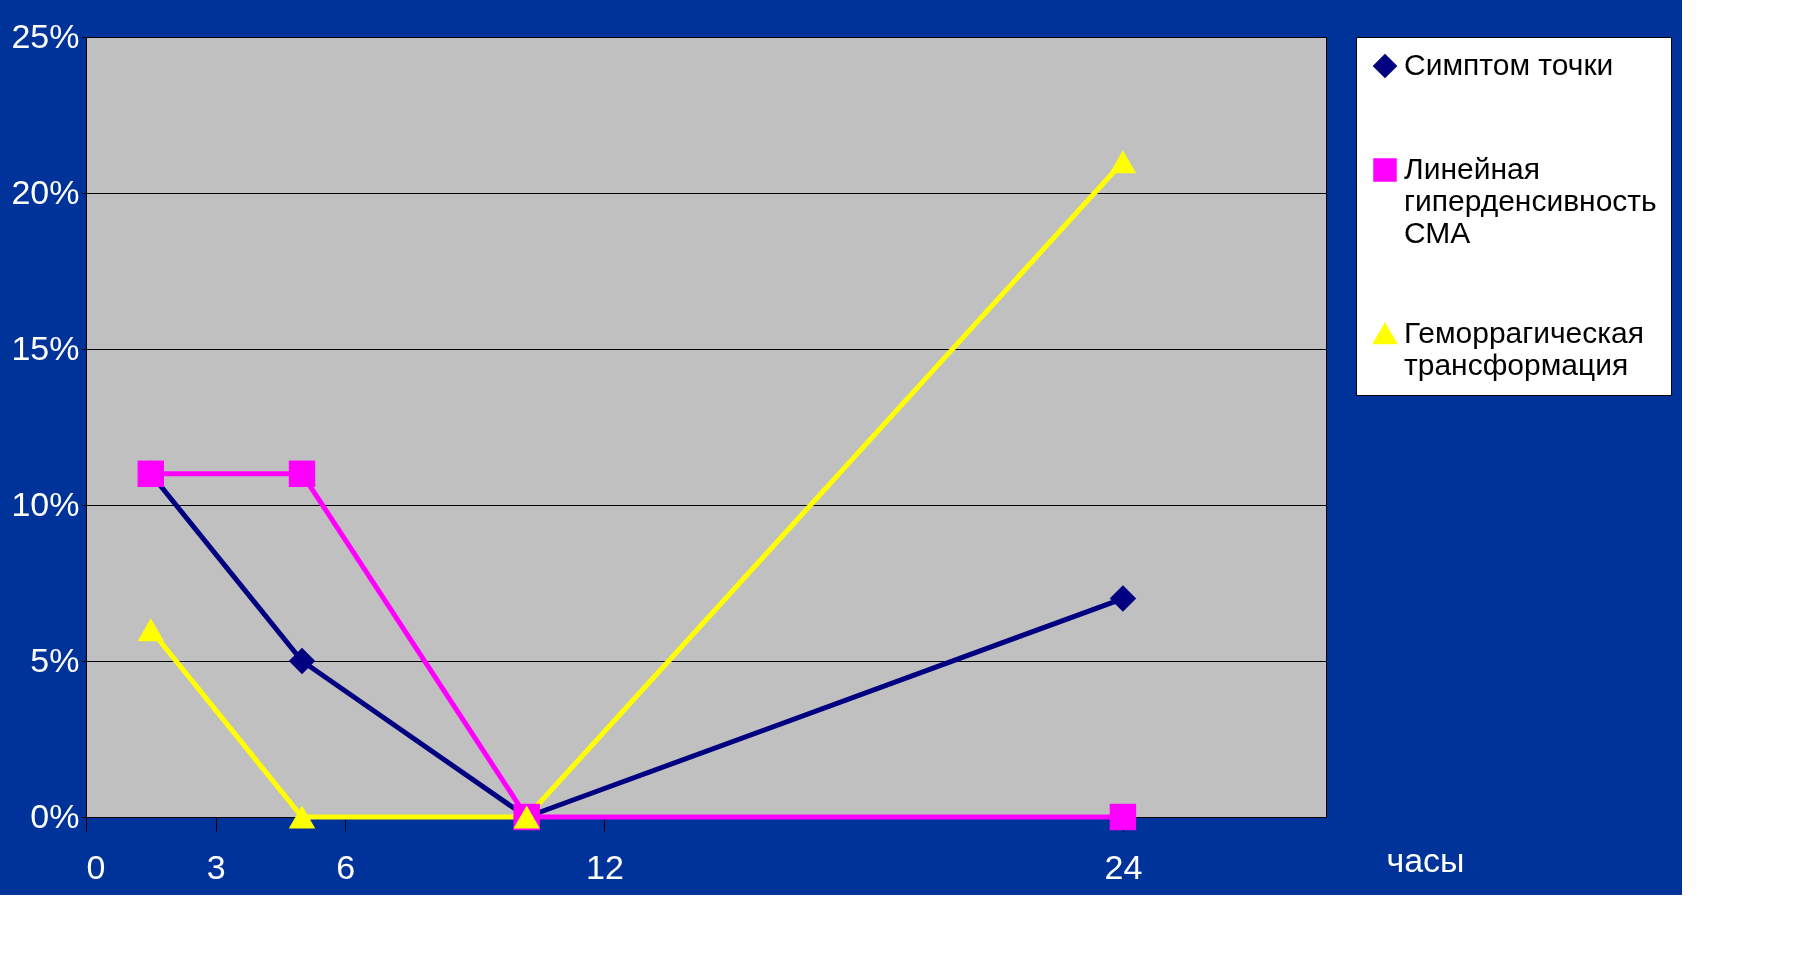 This screenshot has width=1820, height=965. I want to click on x-tick-label: 0, so click(96, 866).